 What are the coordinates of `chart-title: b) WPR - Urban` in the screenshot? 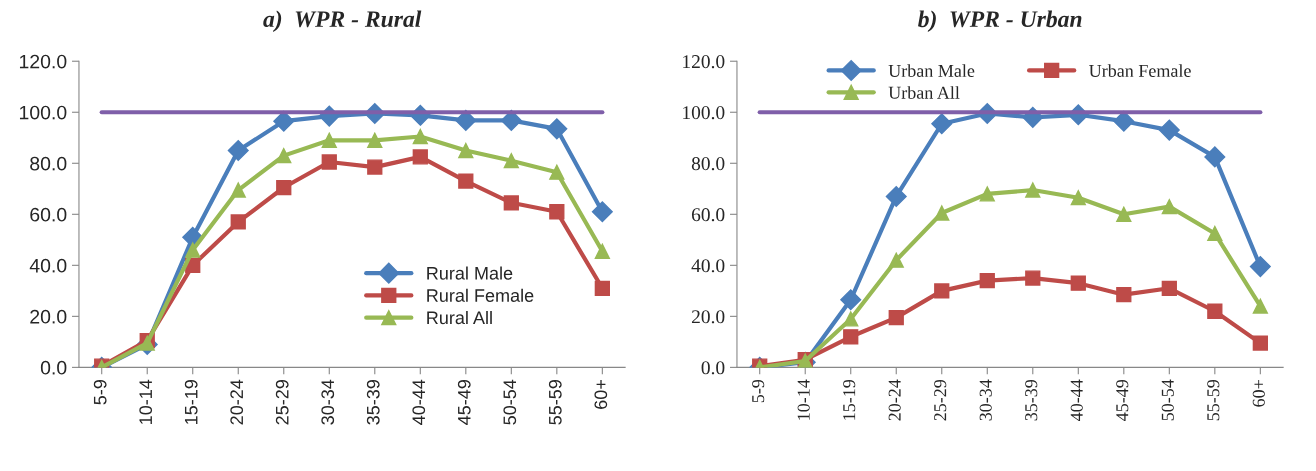 It's located at (1000, 21).